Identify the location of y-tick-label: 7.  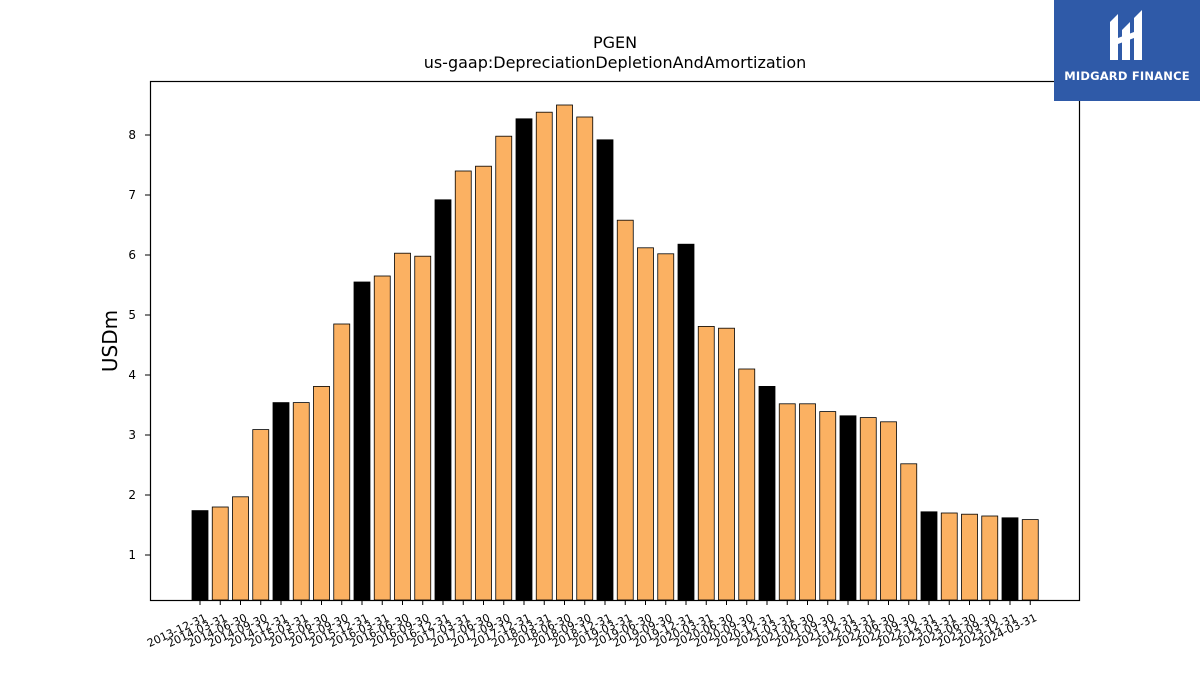
(132, 195).